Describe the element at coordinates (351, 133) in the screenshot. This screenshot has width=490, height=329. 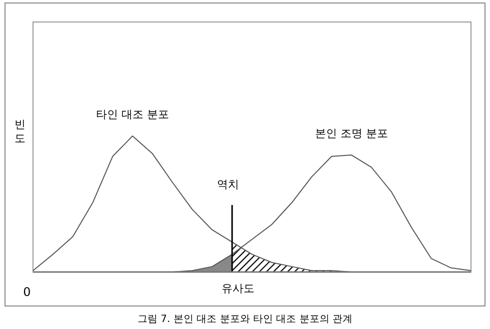
I see `series-label: 본인 조명 분포` at that location.